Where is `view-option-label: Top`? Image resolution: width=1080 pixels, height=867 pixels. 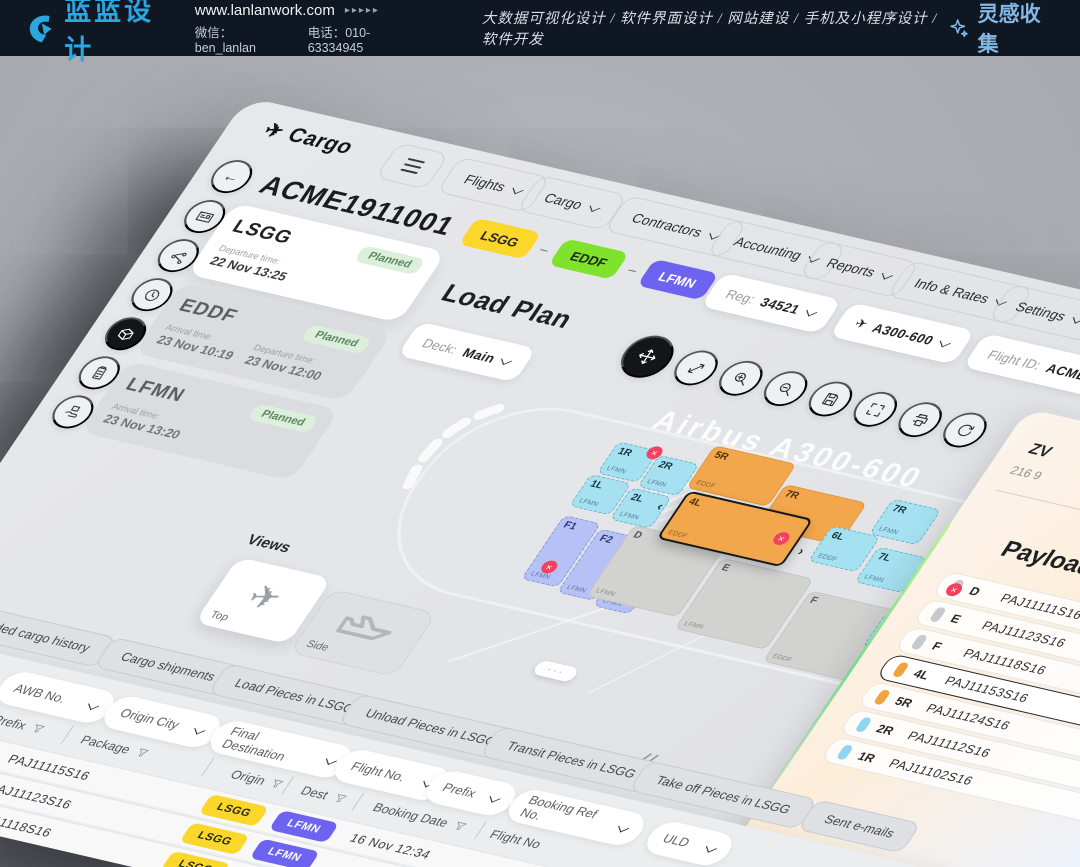
view-option-label: Top is located at coordinates (219, 616).